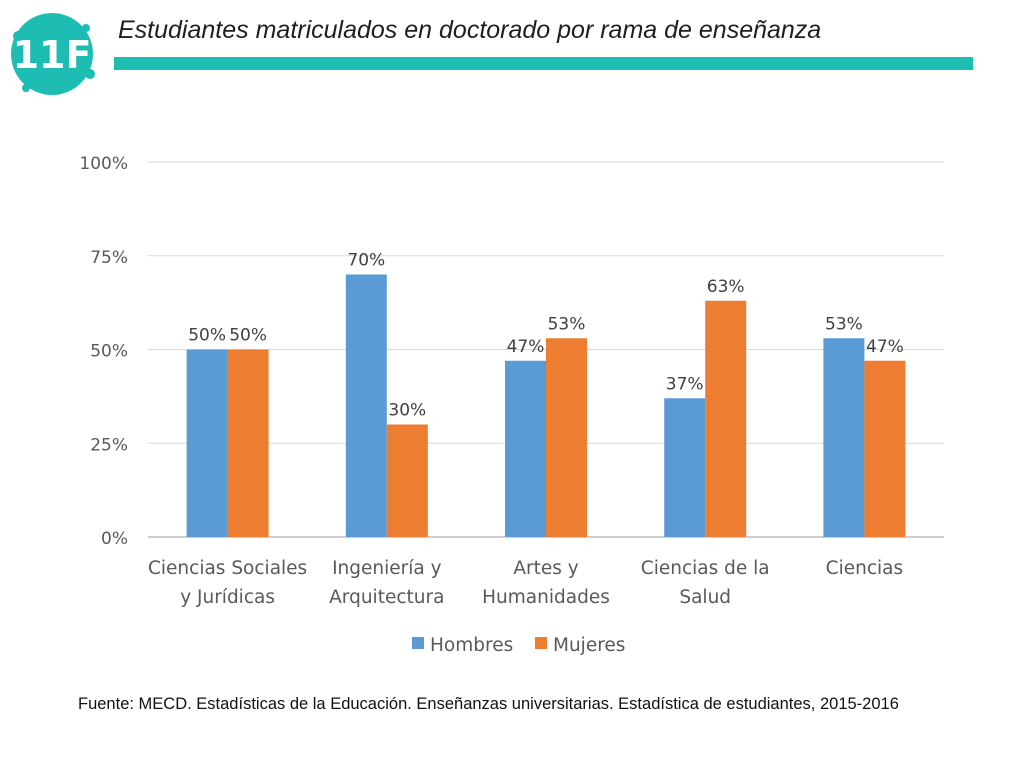 This screenshot has height=768, width=1024. What do you see at coordinates (109, 258) in the screenshot?
I see `y-tick-label: 75%` at bounding box center [109, 258].